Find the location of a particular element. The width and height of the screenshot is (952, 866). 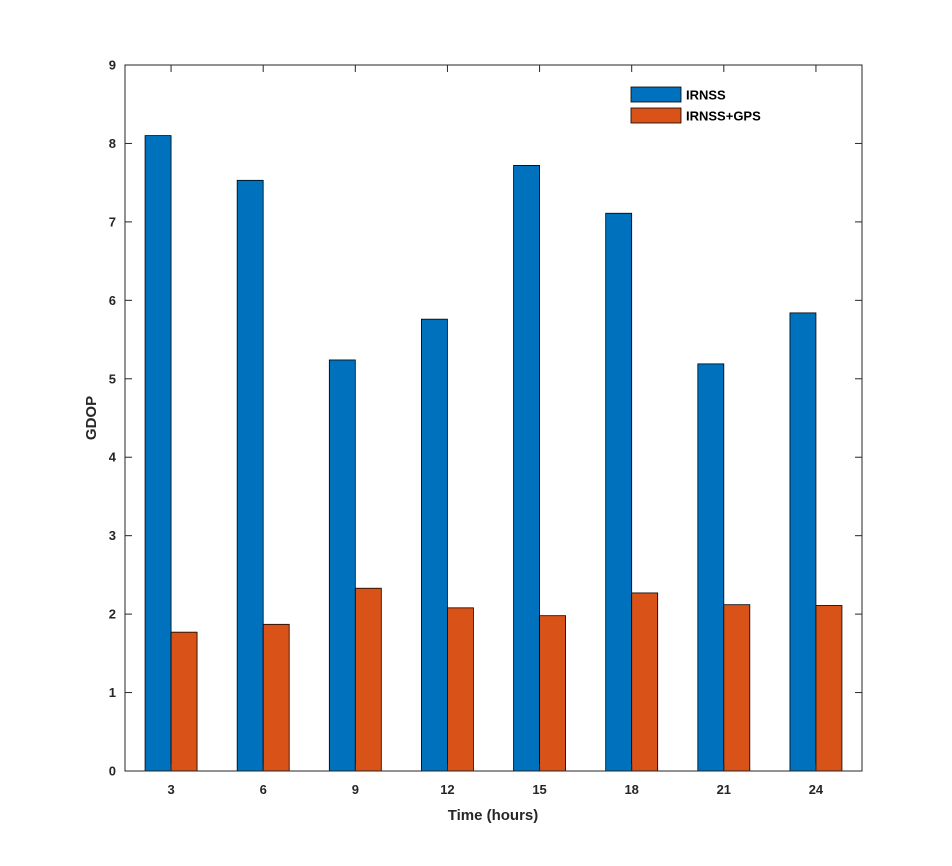

y-axis-label: GDOP is located at coordinates (91, 418).